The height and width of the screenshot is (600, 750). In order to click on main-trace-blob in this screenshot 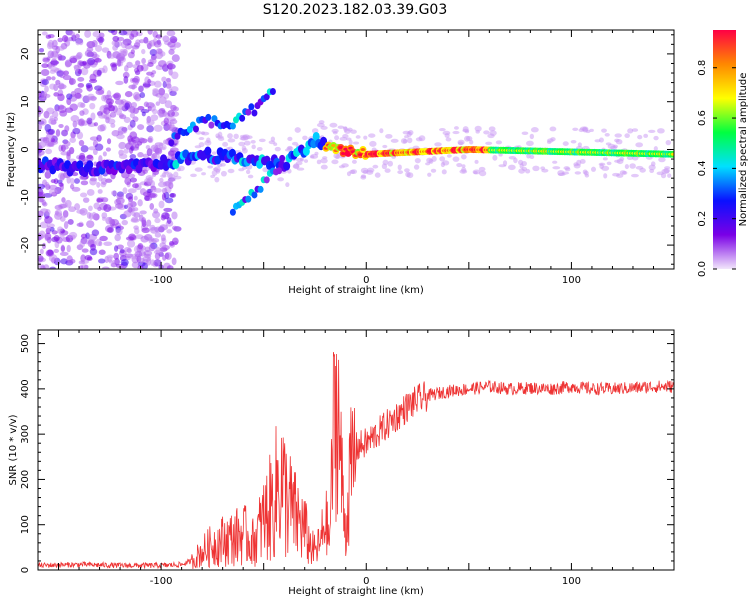, I will do `click(232, 153)`.